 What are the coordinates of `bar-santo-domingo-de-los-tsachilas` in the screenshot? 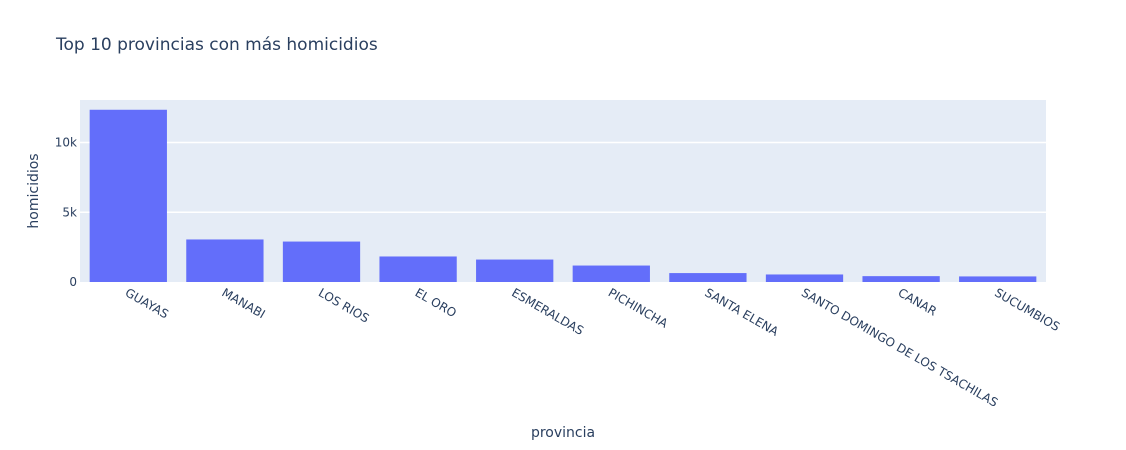 It's located at (804, 278).